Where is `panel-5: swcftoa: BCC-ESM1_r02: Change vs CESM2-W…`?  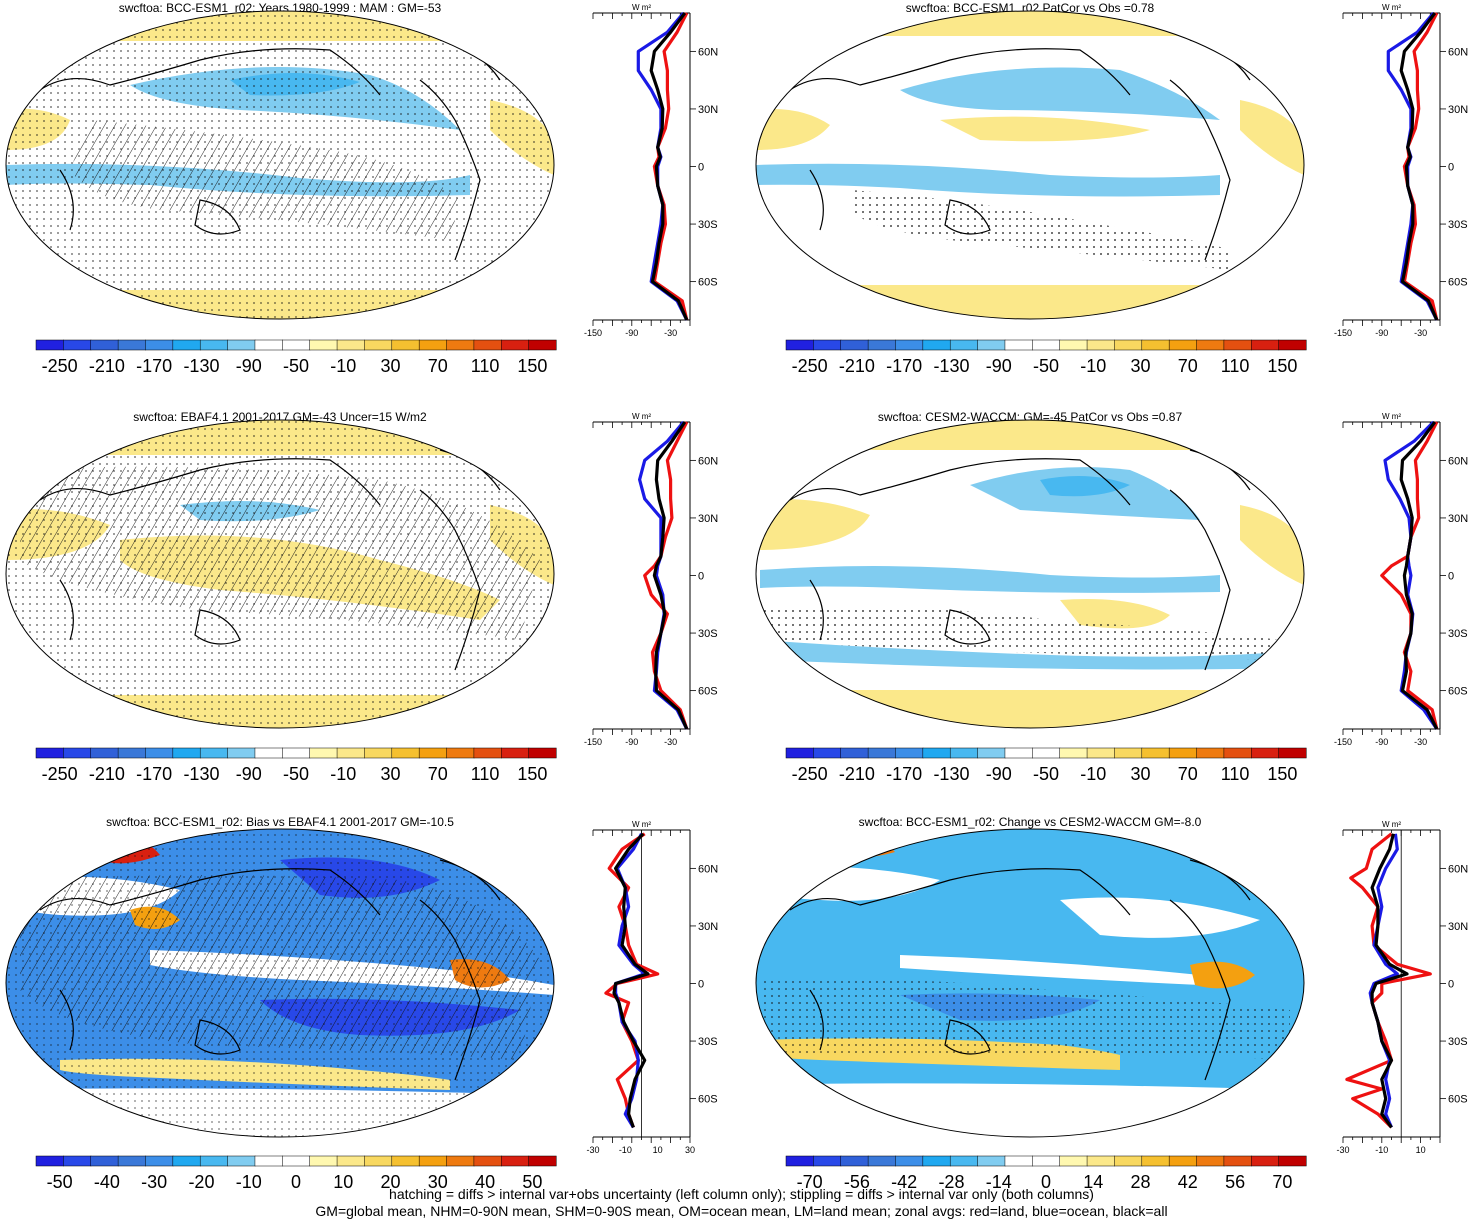 panel-5: swcftoa: BCC-ESM1_r02: Change vs CESM2-W… is located at coordinates (1111, 1003).